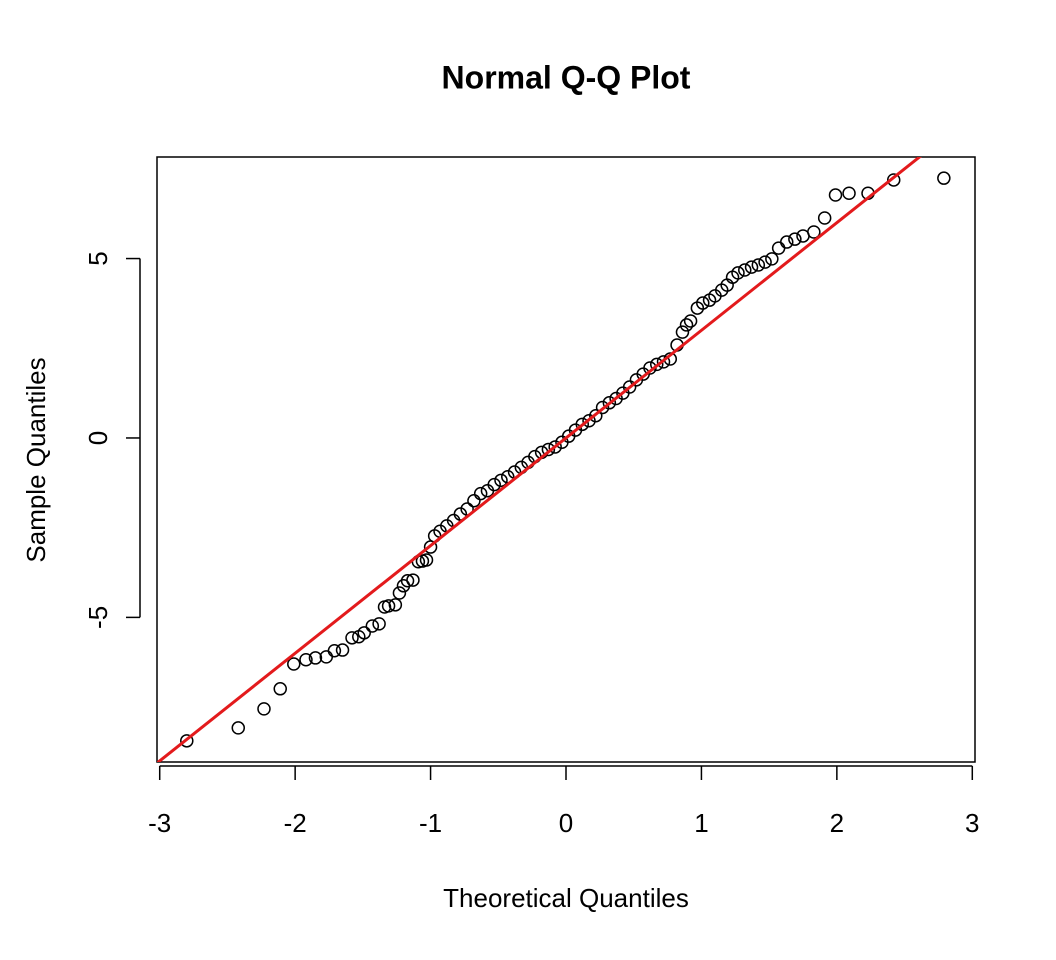  Describe the element at coordinates (295, 823) in the screenshot. I see `x-tick-label: -2` at that location.